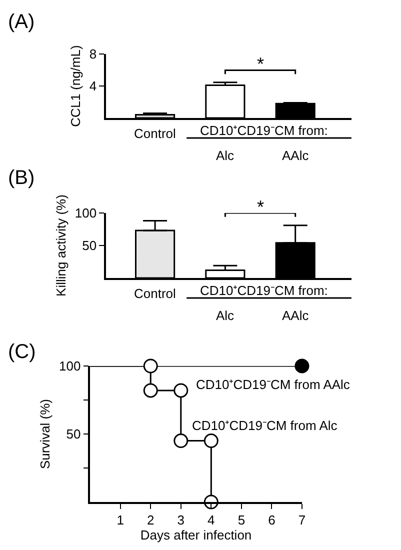  What do you see at coordinates (22, 352) in the screenshot?
I see `chart-title: (C)` at bounding box center [22, 352].